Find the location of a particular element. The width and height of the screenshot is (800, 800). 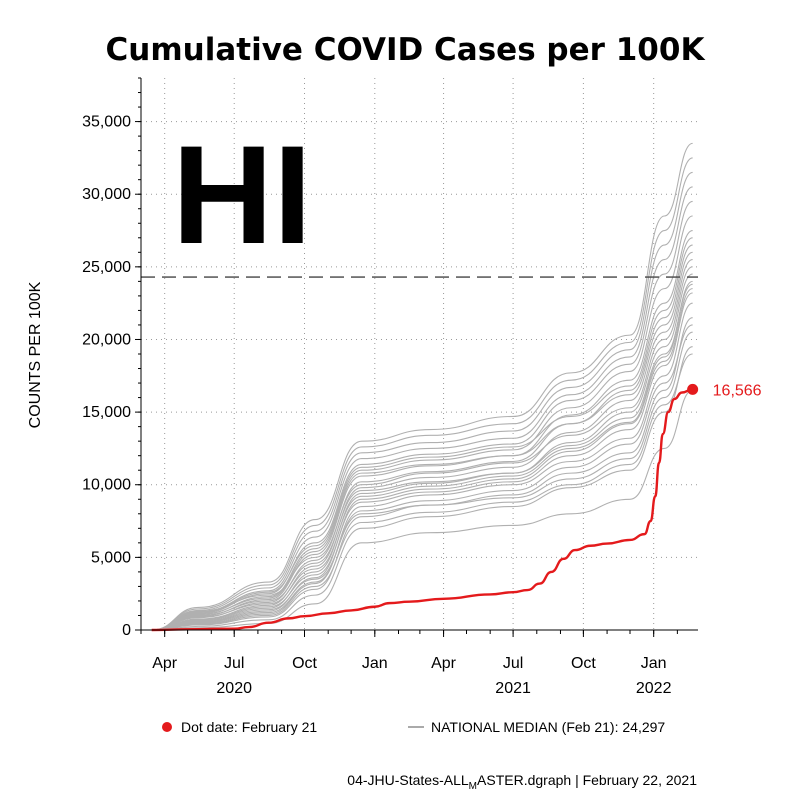

y-axis-title: COUNTS PER 100K is located at coordinates (35, 354).